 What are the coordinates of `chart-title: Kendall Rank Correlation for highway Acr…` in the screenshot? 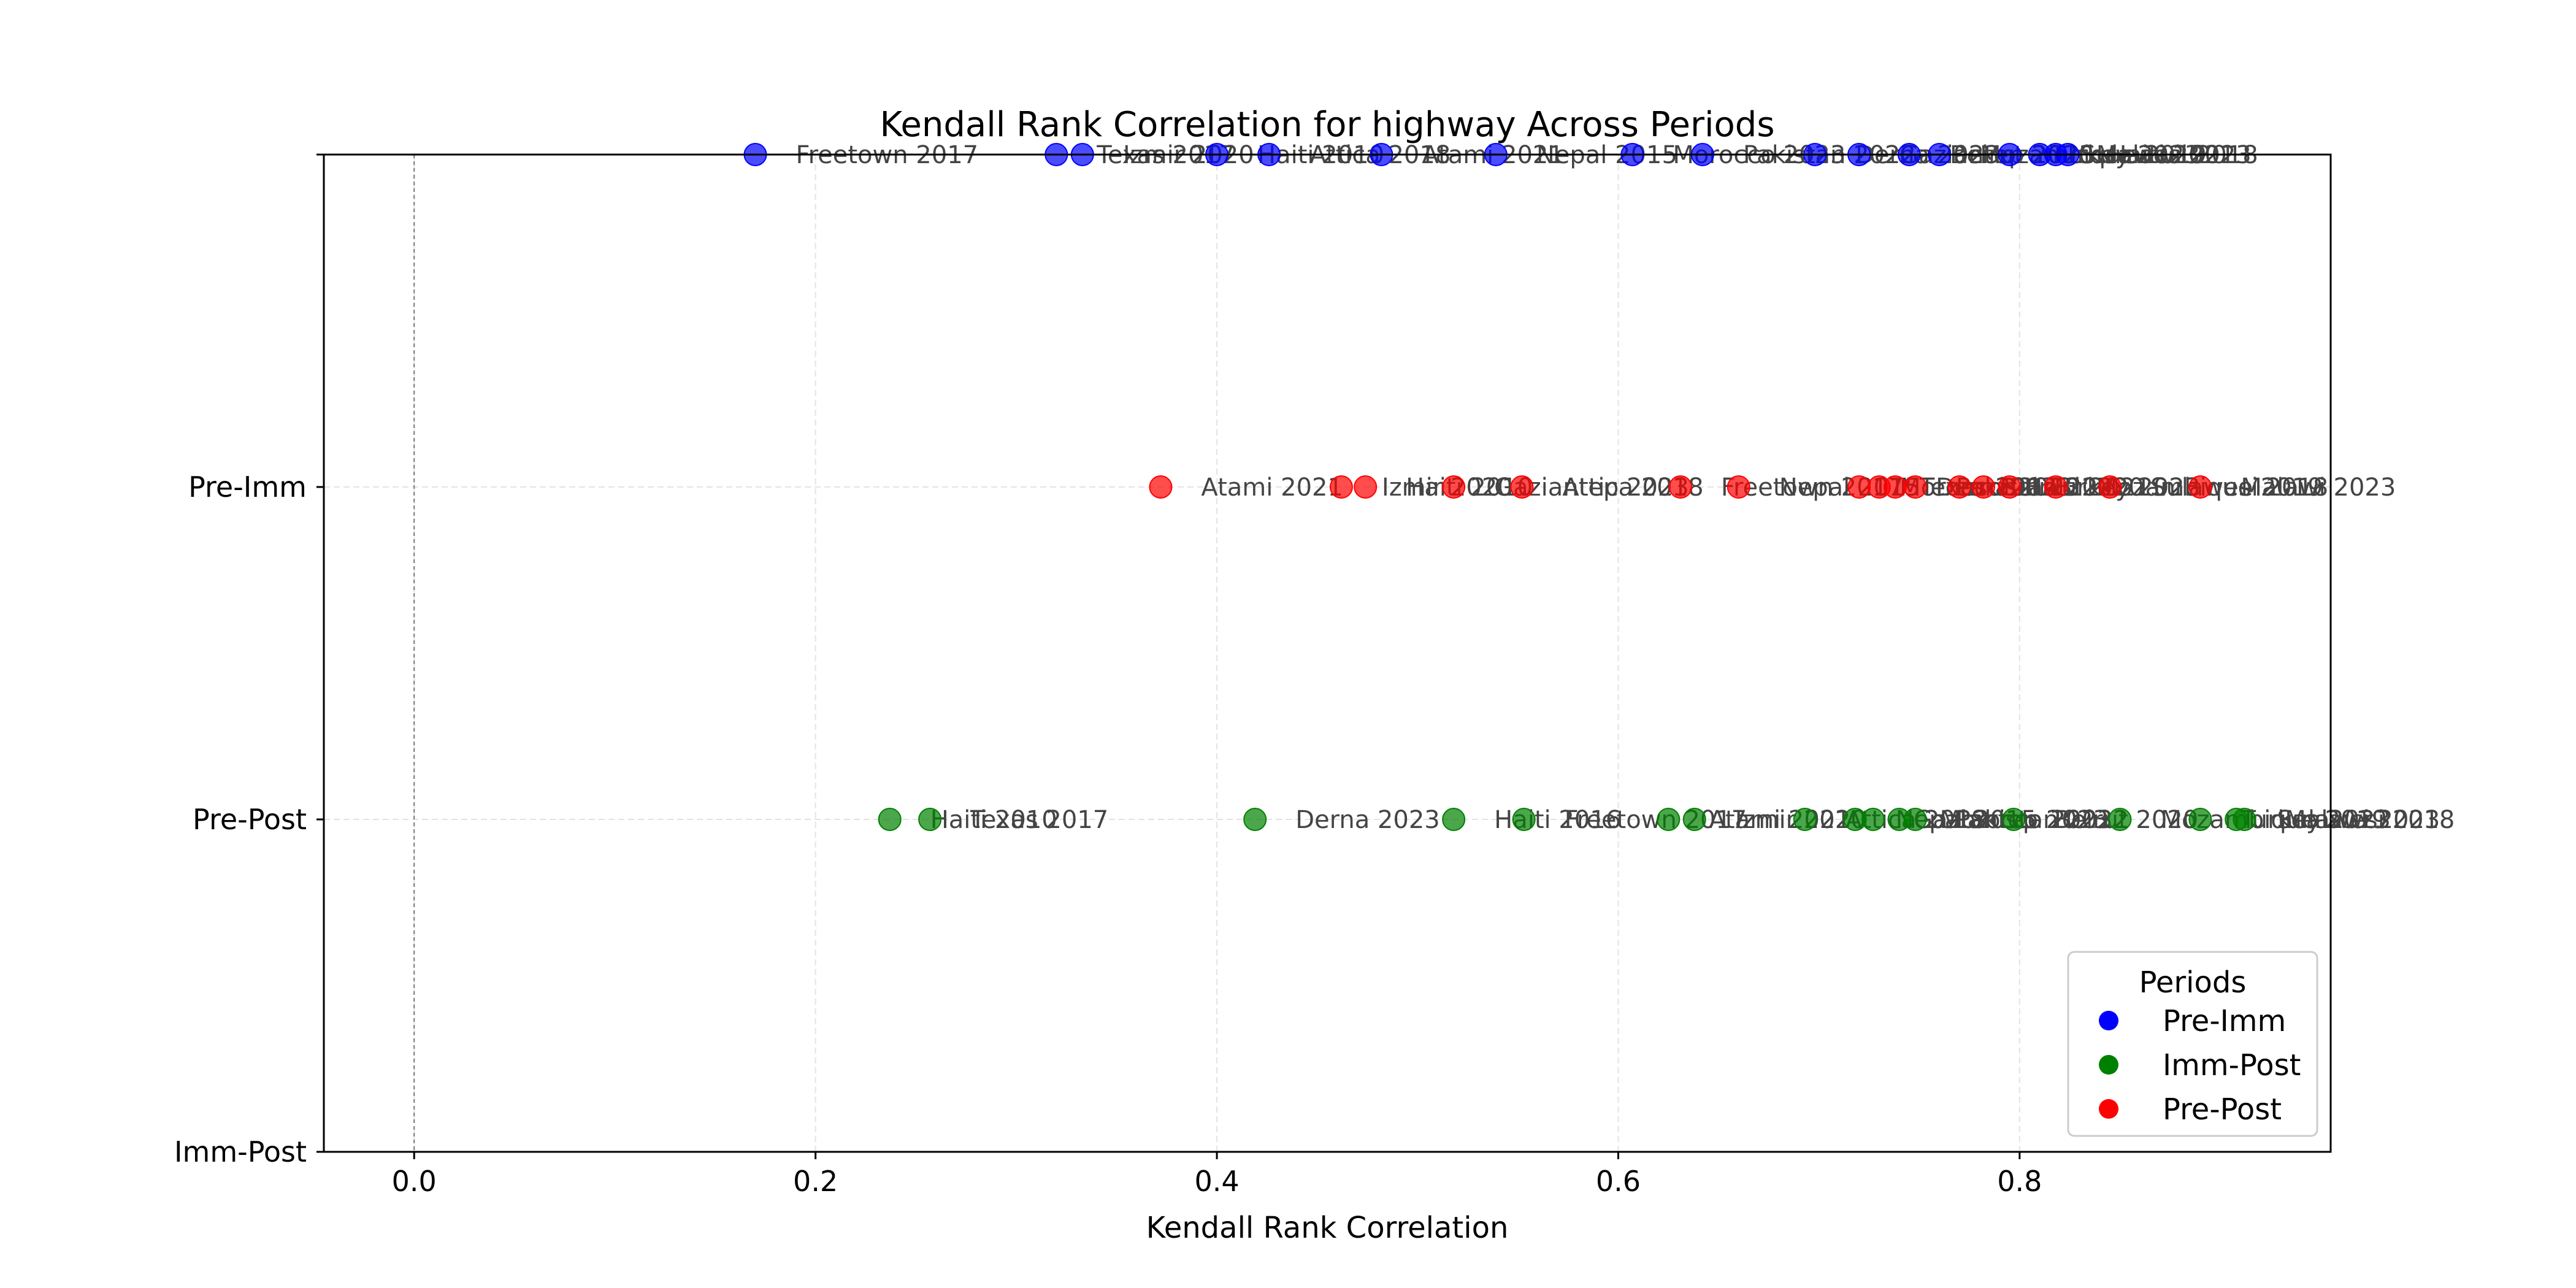 It's located at (1327, 125).